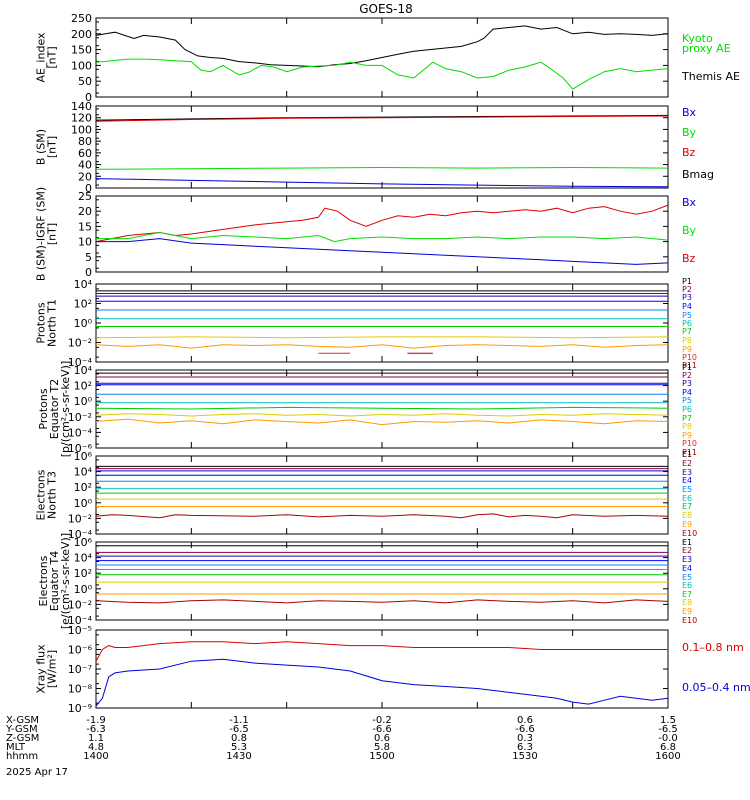  I want to click on x-row-value: 5.3, so click(239, 747).